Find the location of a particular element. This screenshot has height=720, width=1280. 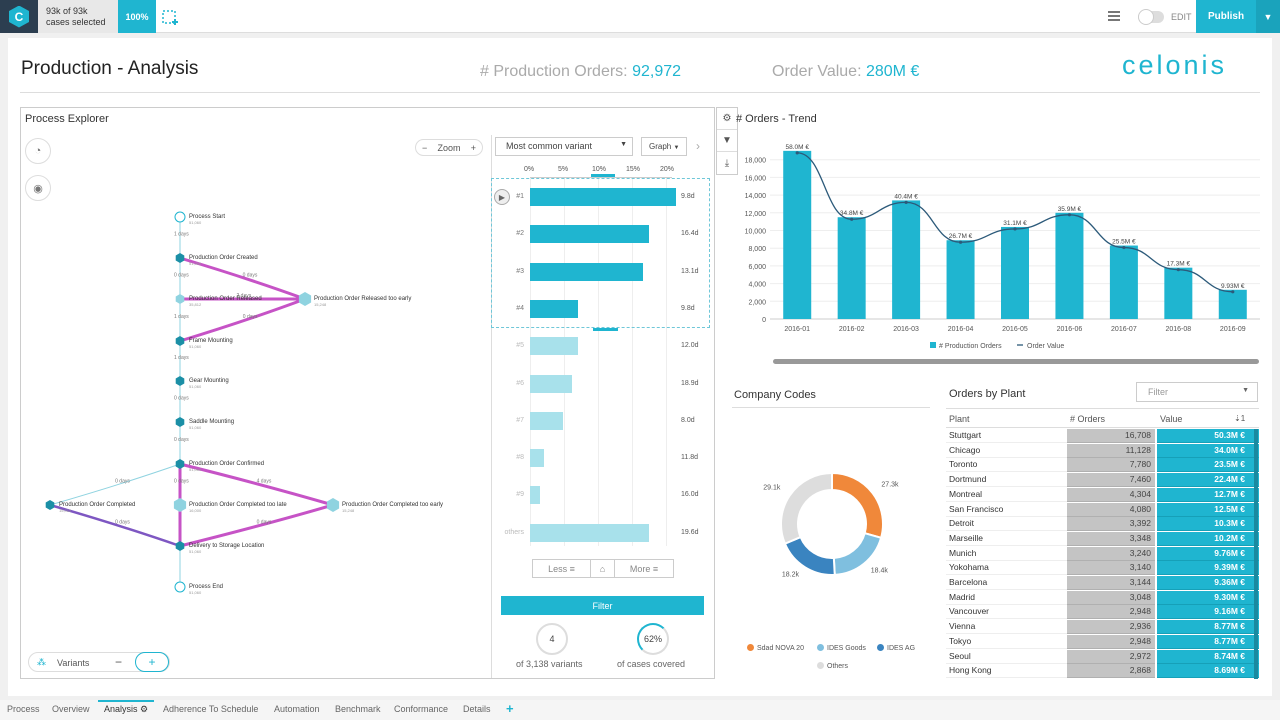

table-row: Stuttgart 16,708 50.3M € is located at coordinates (1102, 436).